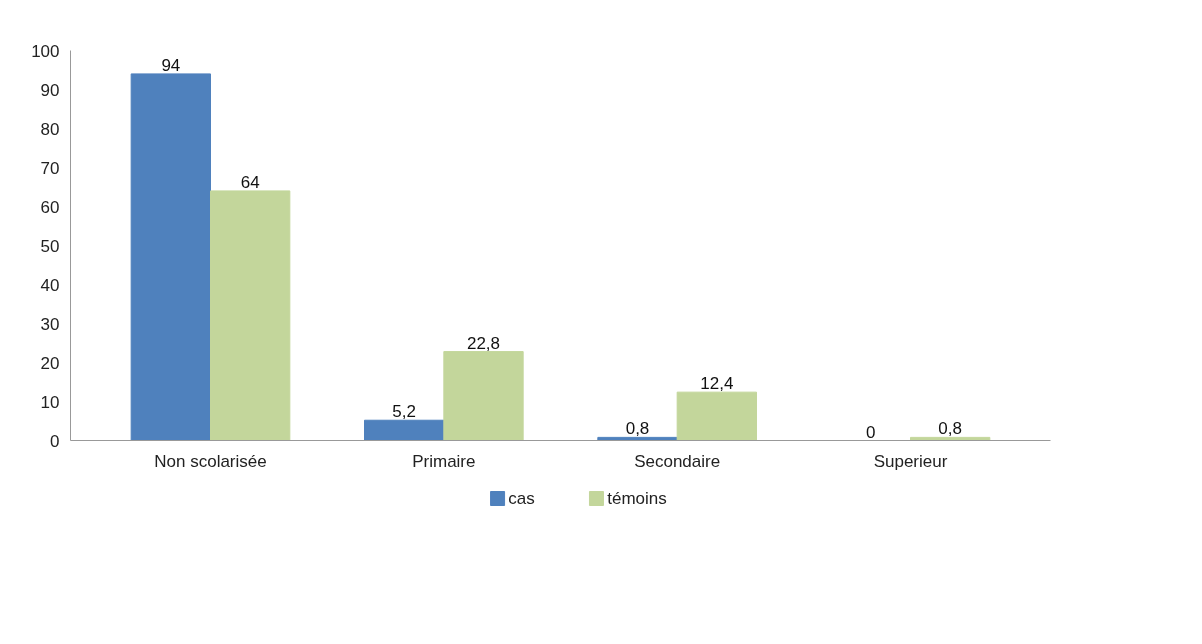  Describe the element at coordinates (50, 246) in the screenshot. I see `y-tick-label: 50` at that location.